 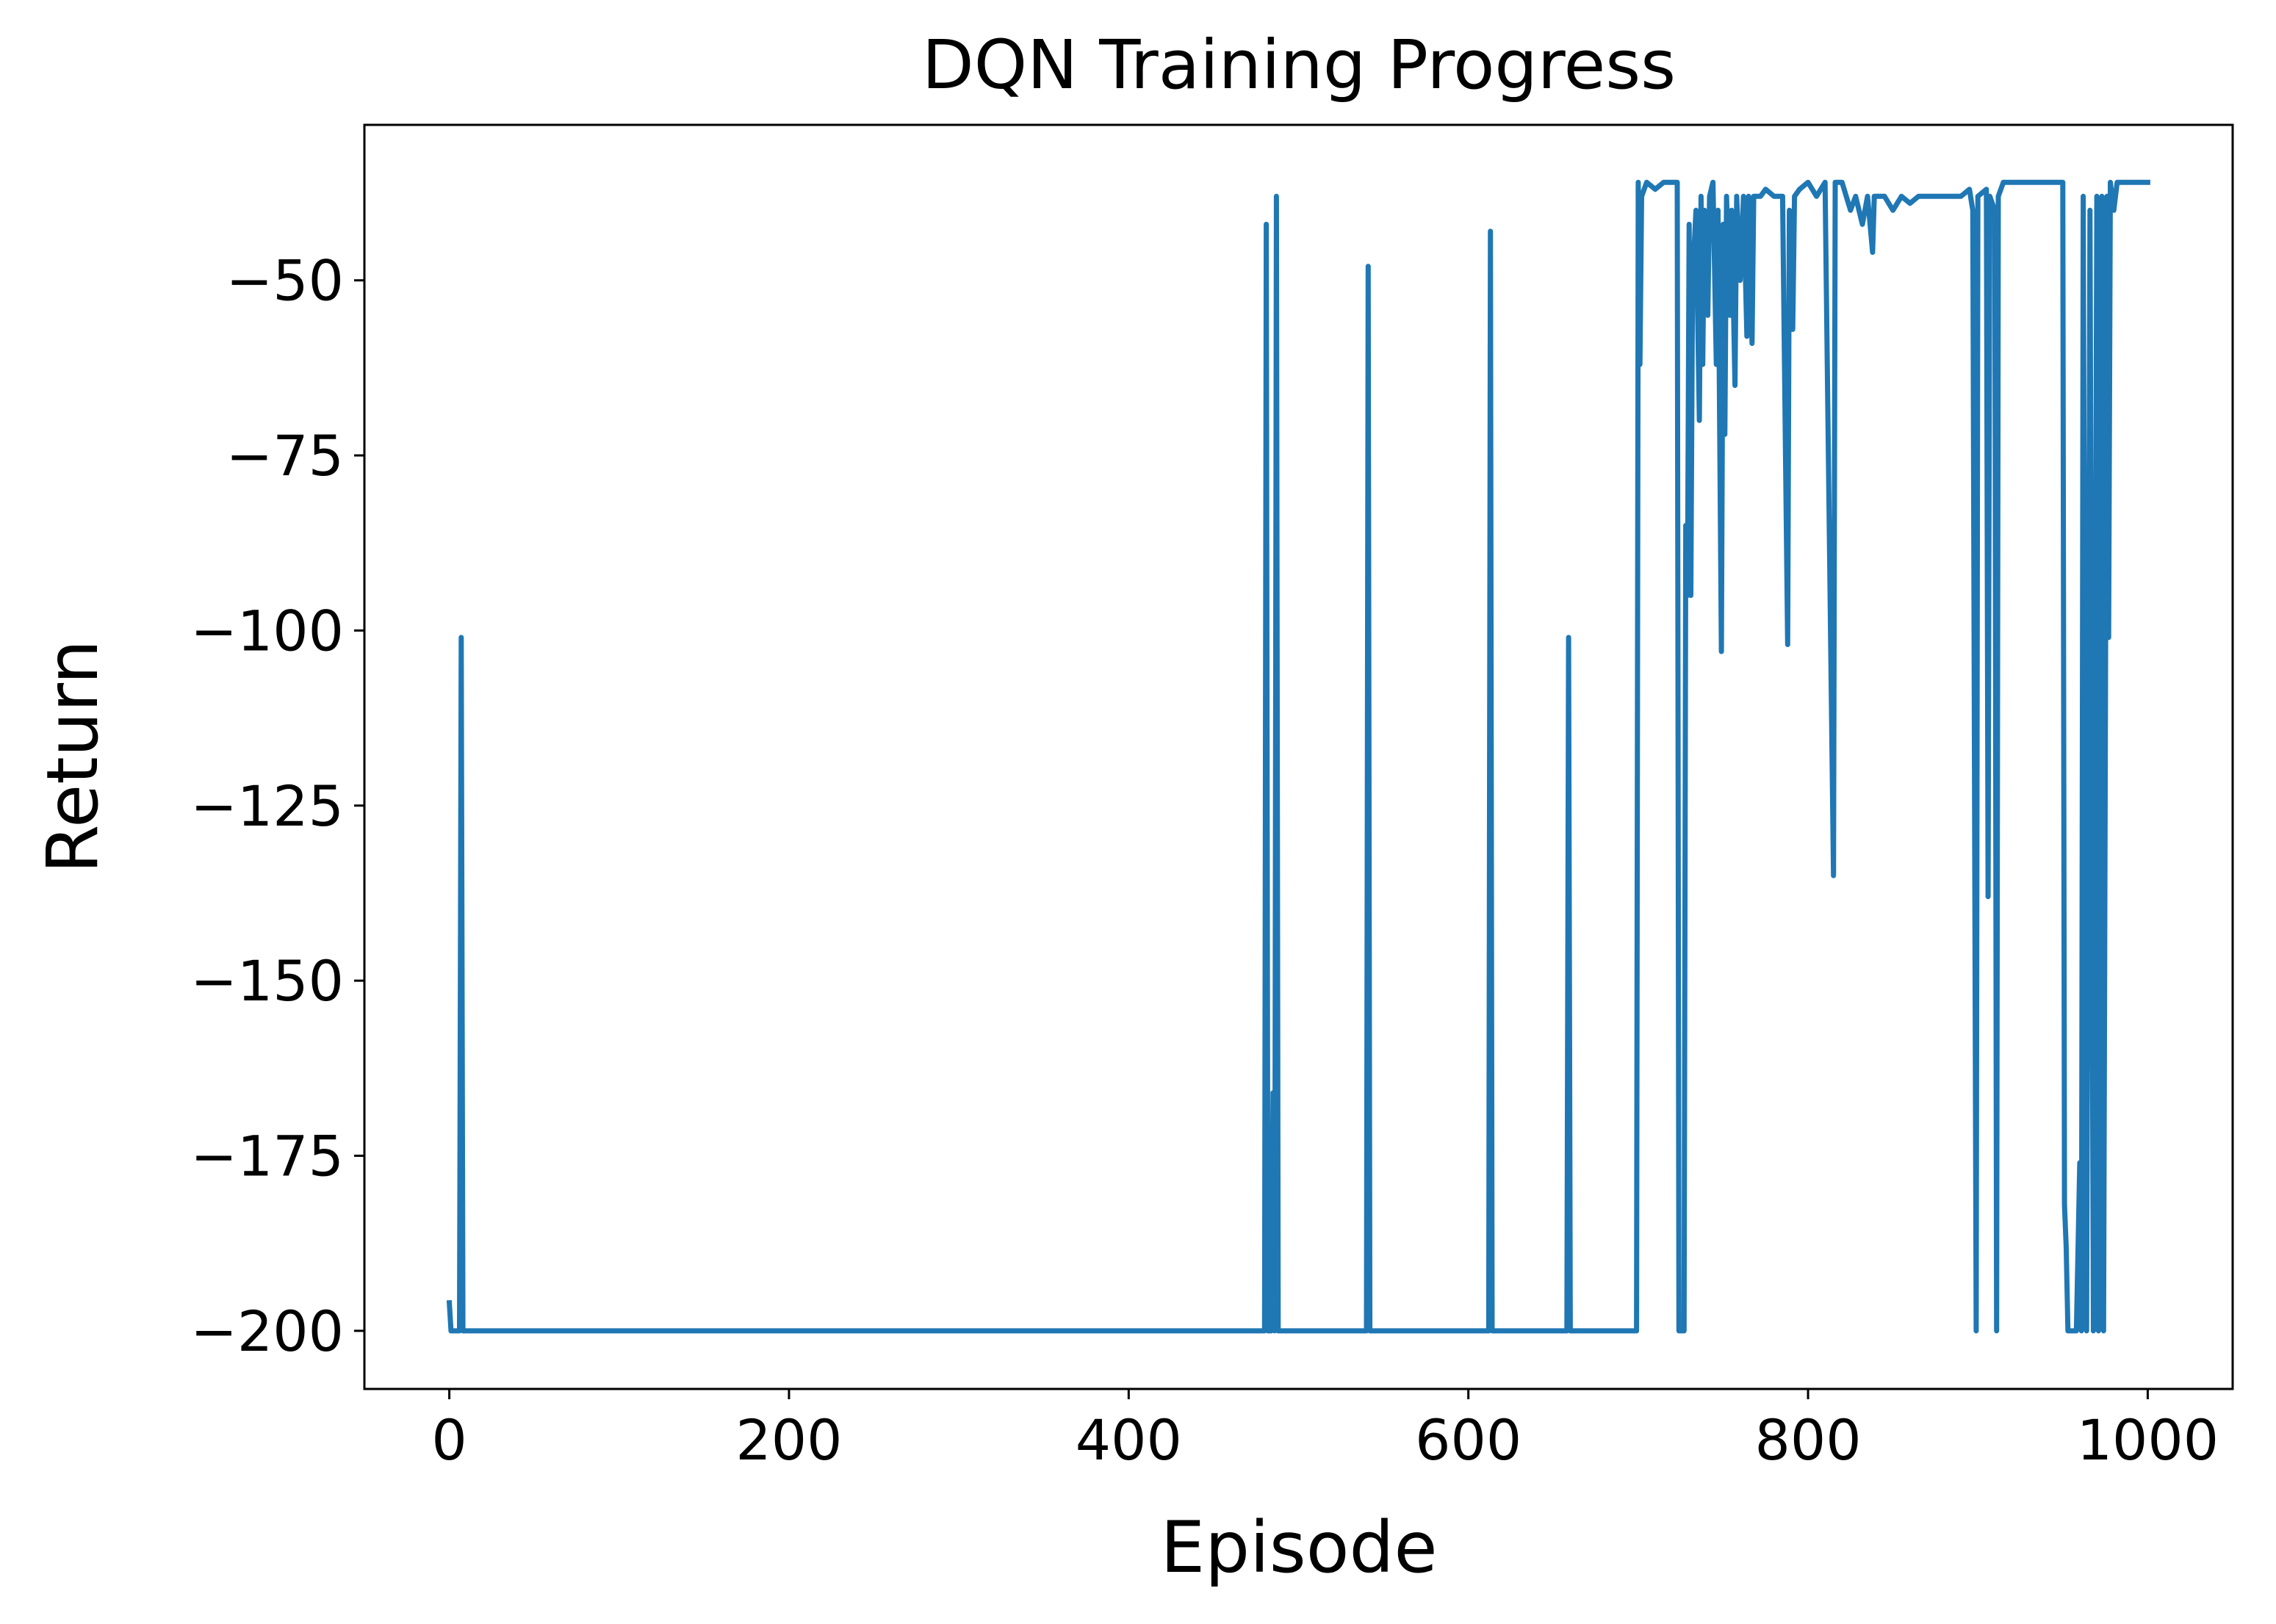 What do you see at coordinates (1298, 1547) in the screenshot?
I see `x-axis-label: Episode` at bounding box center [1298, 1547].